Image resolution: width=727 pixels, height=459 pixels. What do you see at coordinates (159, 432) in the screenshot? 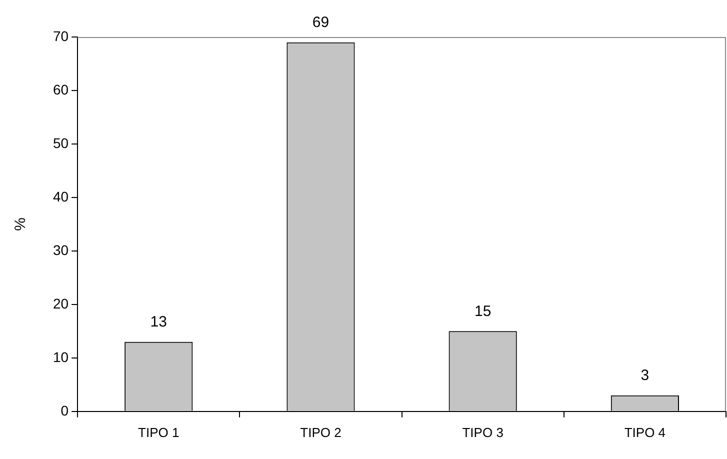
I see `x-tick-label: TIPO 1` at bounding box center [159, 432].